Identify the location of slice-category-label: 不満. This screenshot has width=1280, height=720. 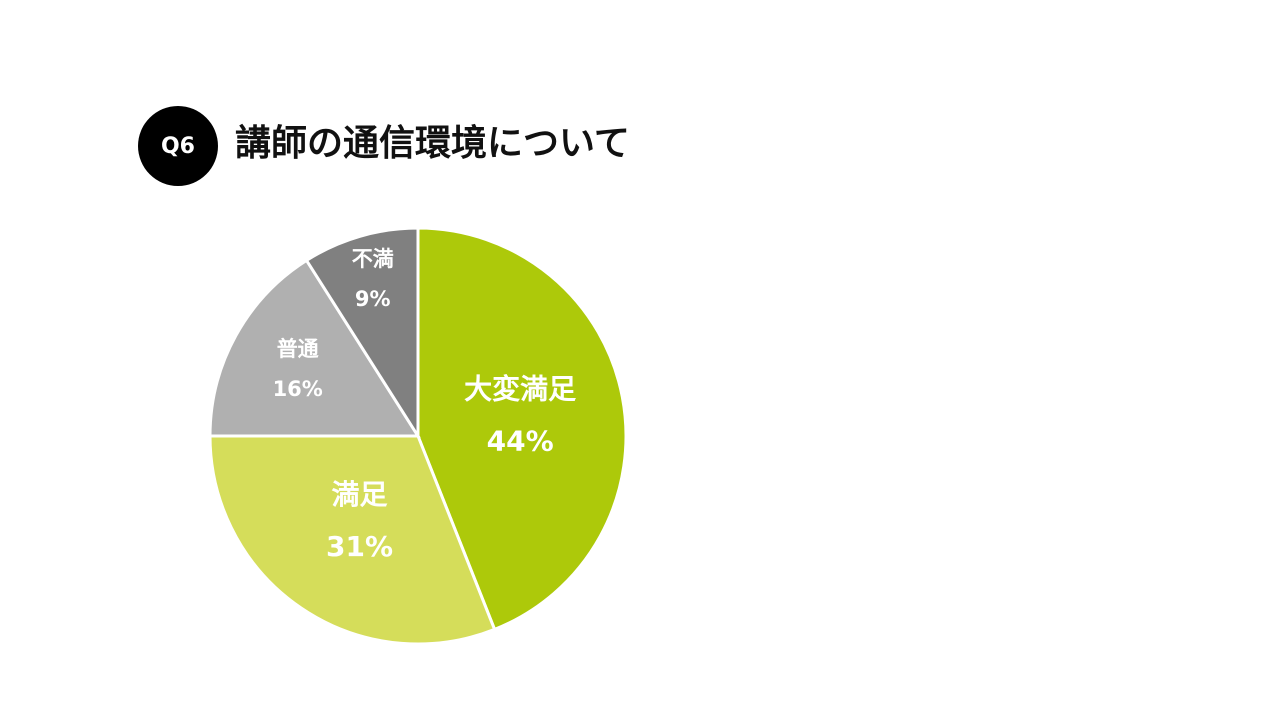
(373, 259).